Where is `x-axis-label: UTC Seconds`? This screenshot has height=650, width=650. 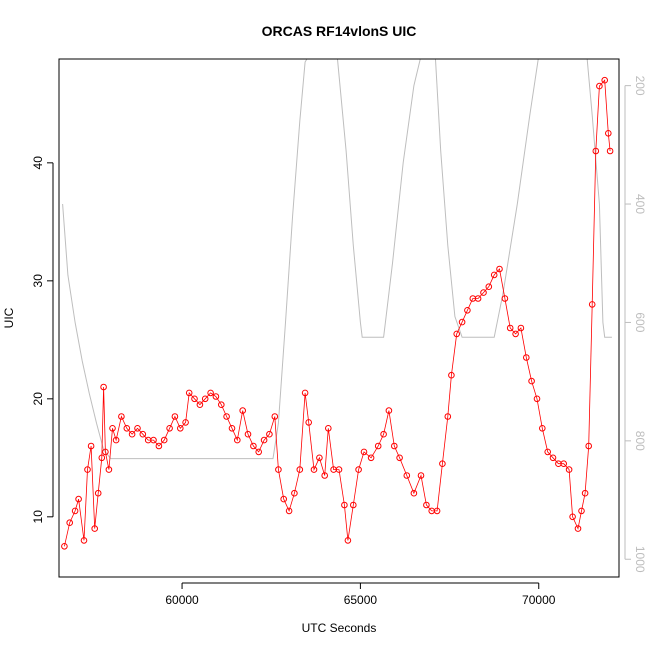 x-axis-label: UTC Seconds is located at coordinates (339, 628).